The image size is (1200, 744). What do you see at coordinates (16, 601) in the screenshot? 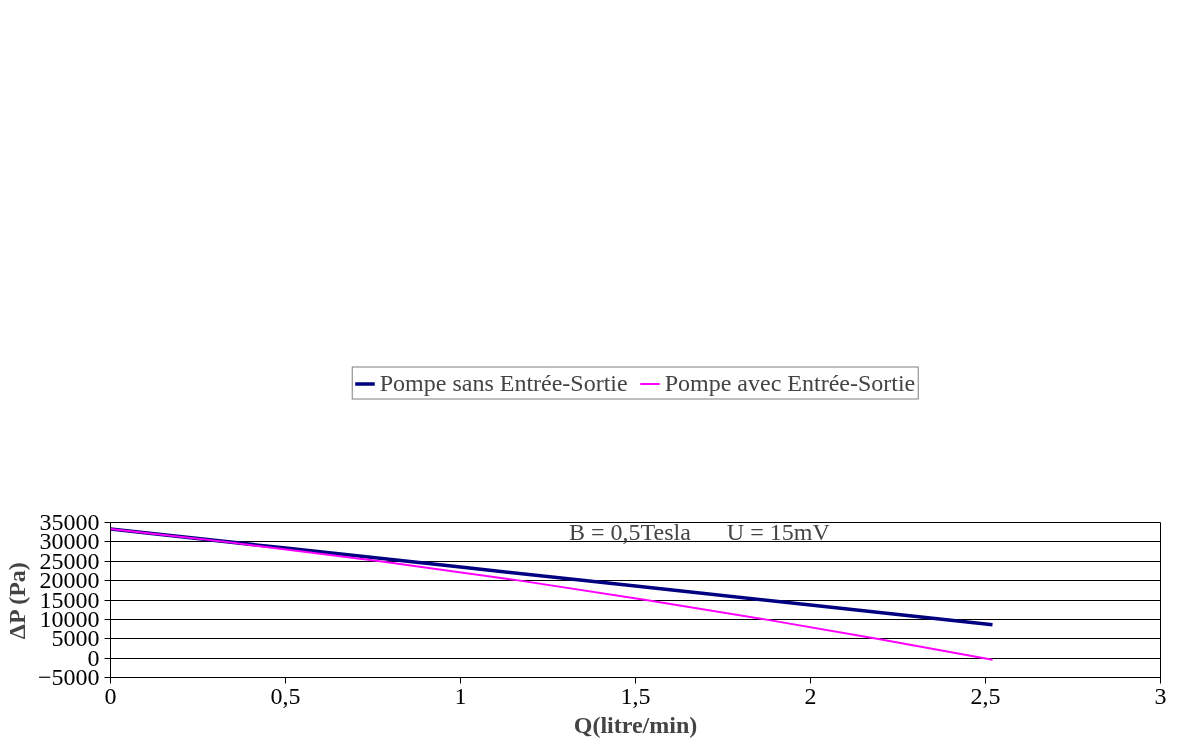
I see `y-axis-title: ΔP (Pa)` at bounding box center [16, 601].